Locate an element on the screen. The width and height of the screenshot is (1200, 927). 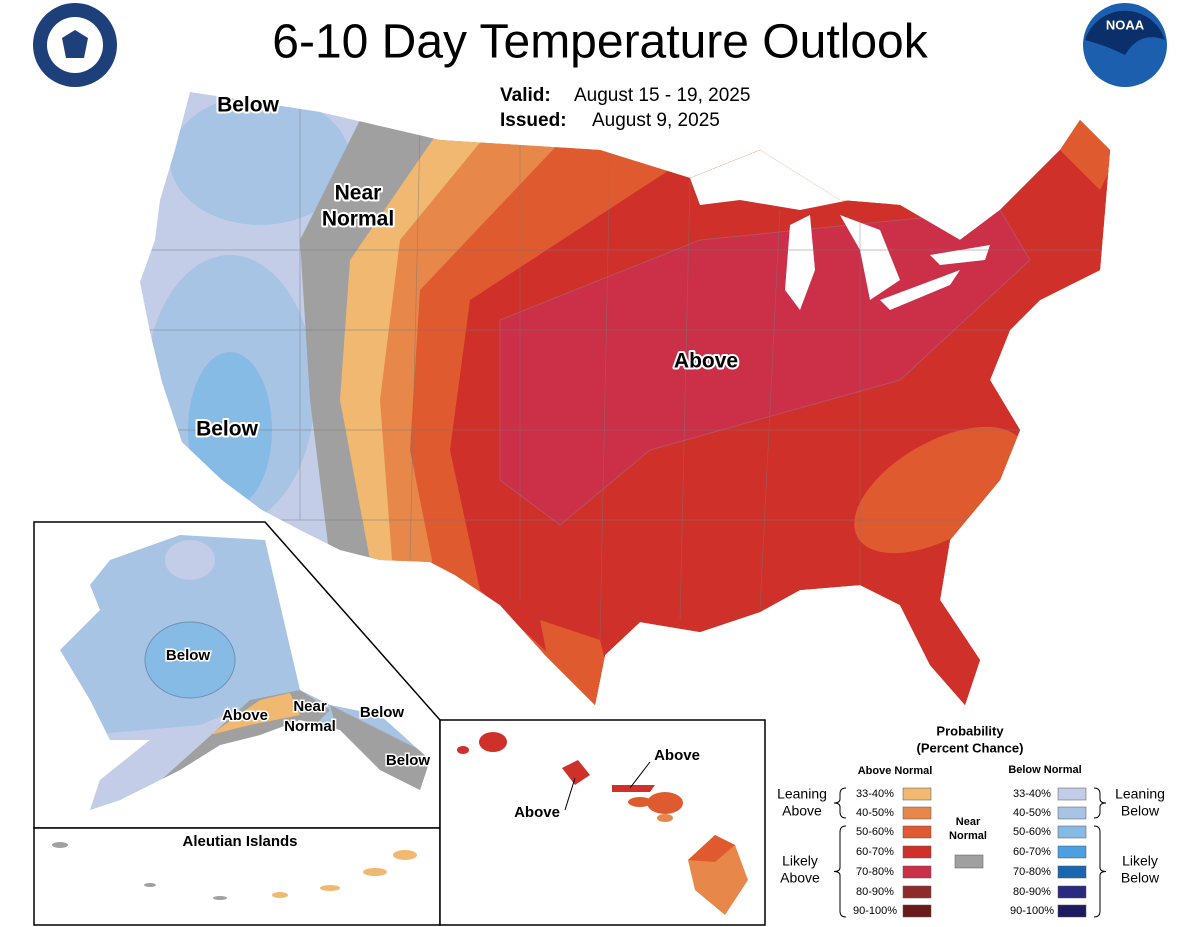
legend-title: Probability is located at coordinates (970, 730).